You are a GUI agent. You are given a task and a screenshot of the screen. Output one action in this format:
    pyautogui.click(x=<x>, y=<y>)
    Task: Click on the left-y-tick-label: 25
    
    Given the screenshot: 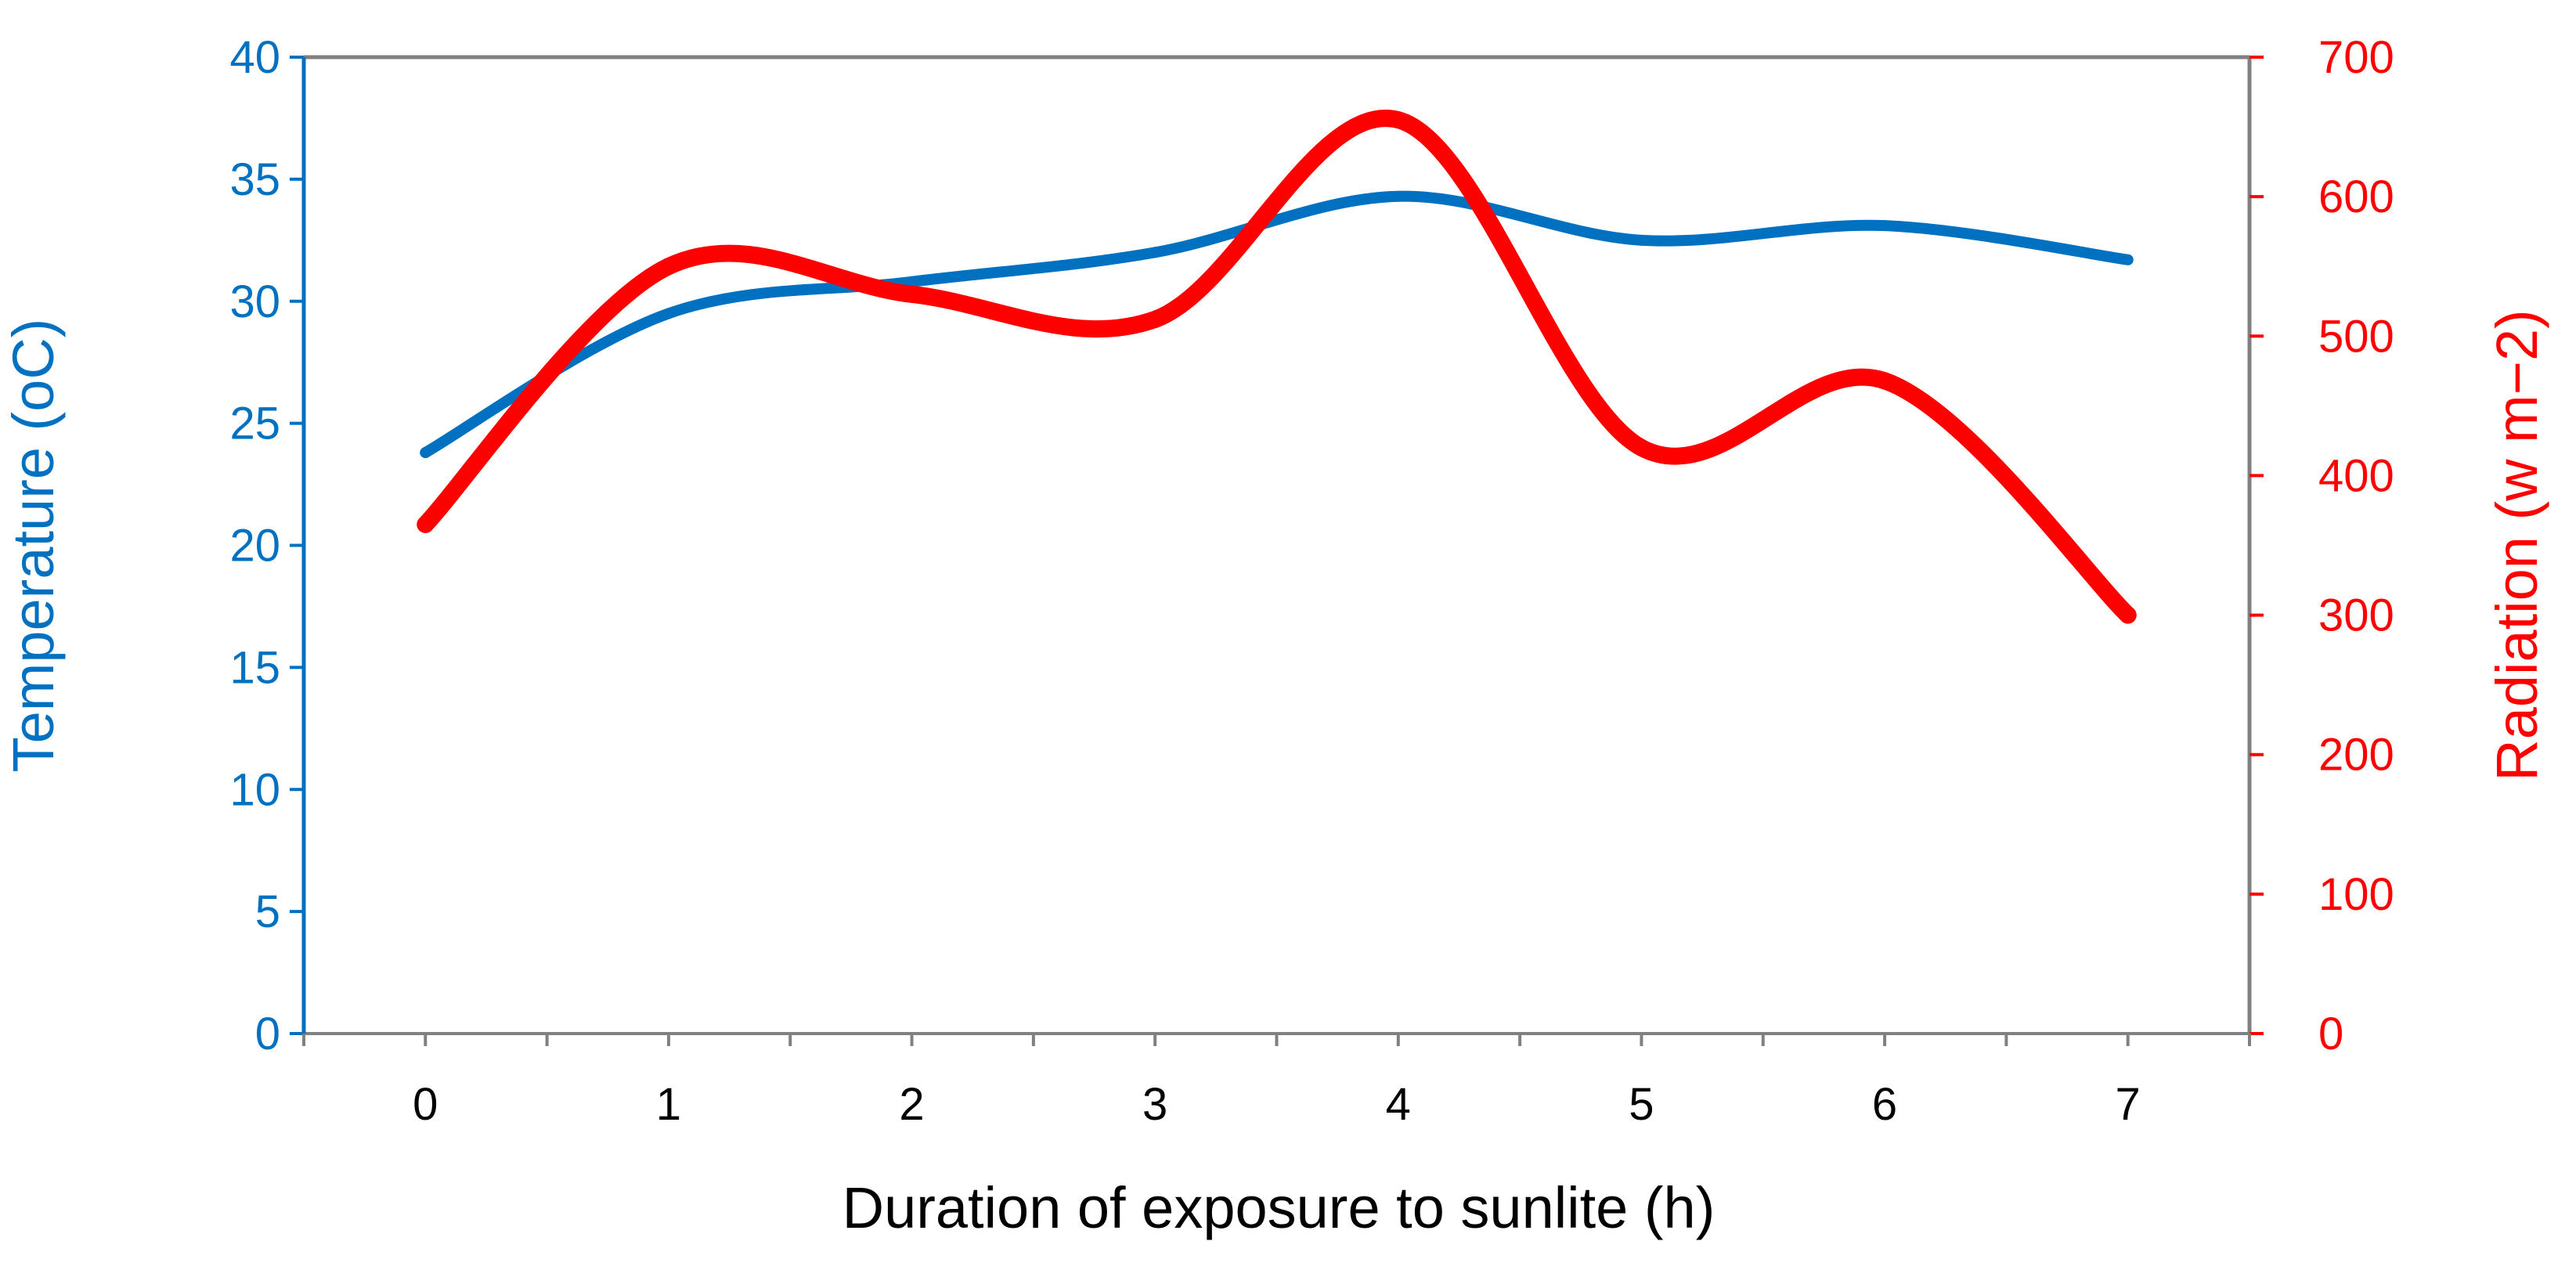 What is the action you would take?
    pyautogui.click(x=255, y=424)
    